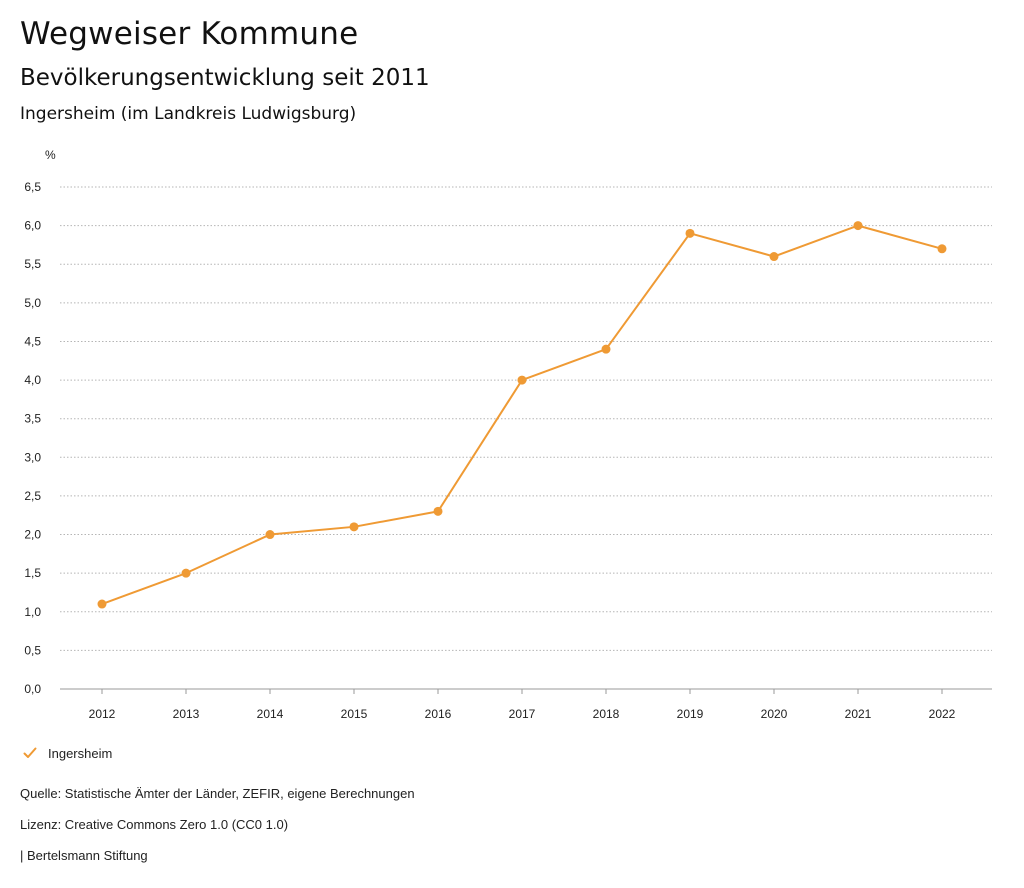 The image size is (1024, 888). What do you see at coordinates (858, 714) in the screenshot?
I see `x-tick-label: 2021` at bounding box center [858, 714].